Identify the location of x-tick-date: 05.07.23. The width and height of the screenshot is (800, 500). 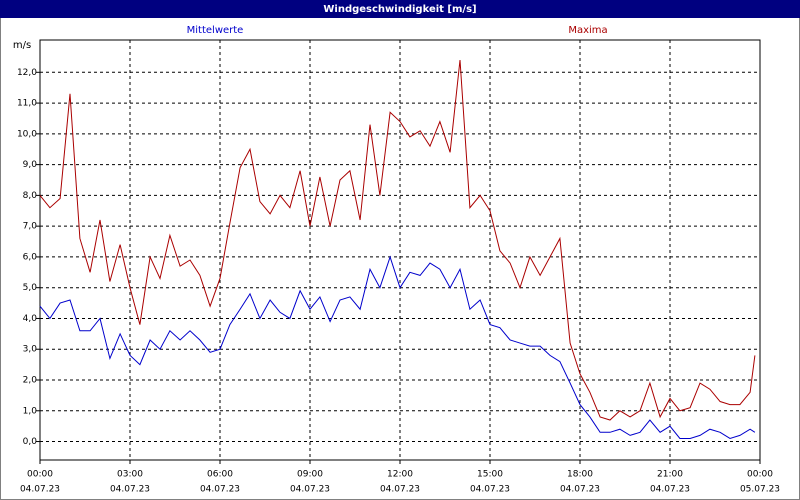
(760, 490).